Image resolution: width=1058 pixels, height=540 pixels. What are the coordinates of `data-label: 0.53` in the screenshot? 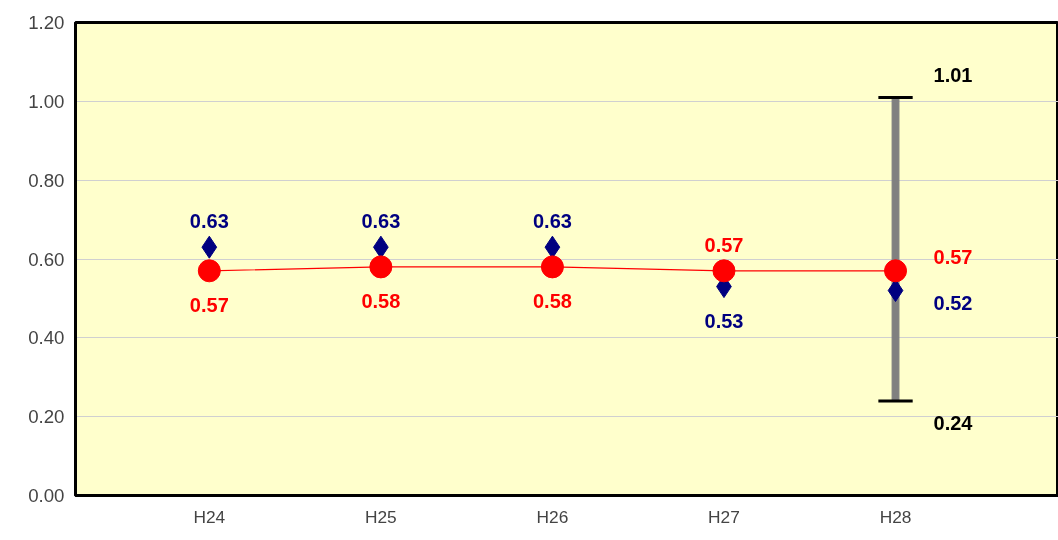 It's located at (724, 320).